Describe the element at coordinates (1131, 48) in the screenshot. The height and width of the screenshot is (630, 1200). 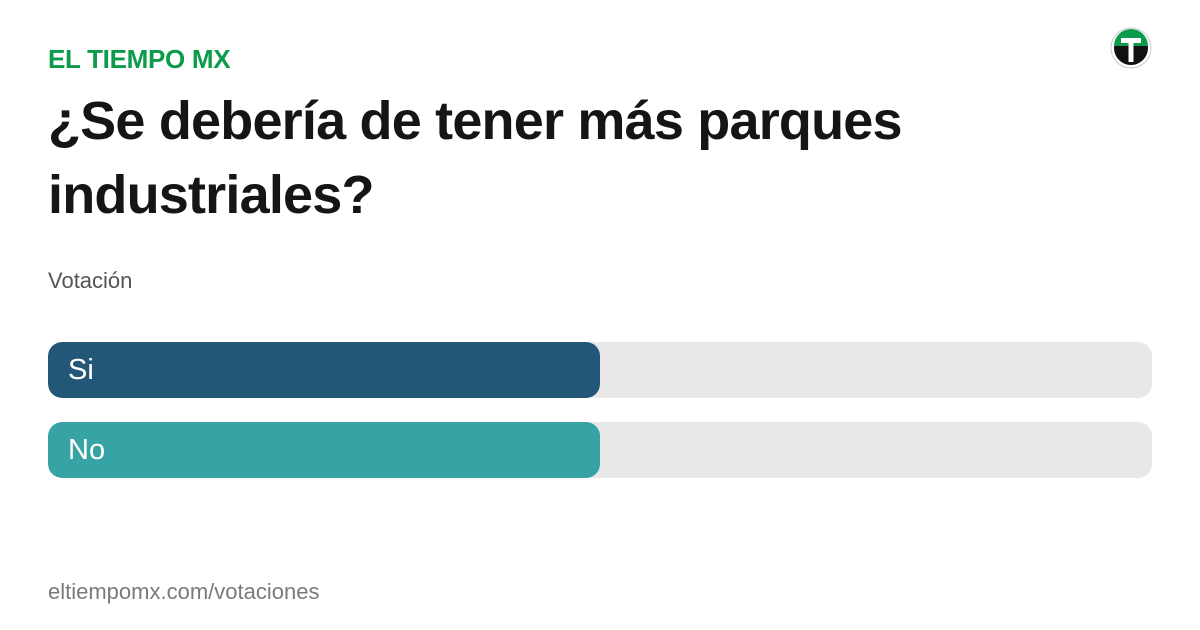
I see `logo` at that location.